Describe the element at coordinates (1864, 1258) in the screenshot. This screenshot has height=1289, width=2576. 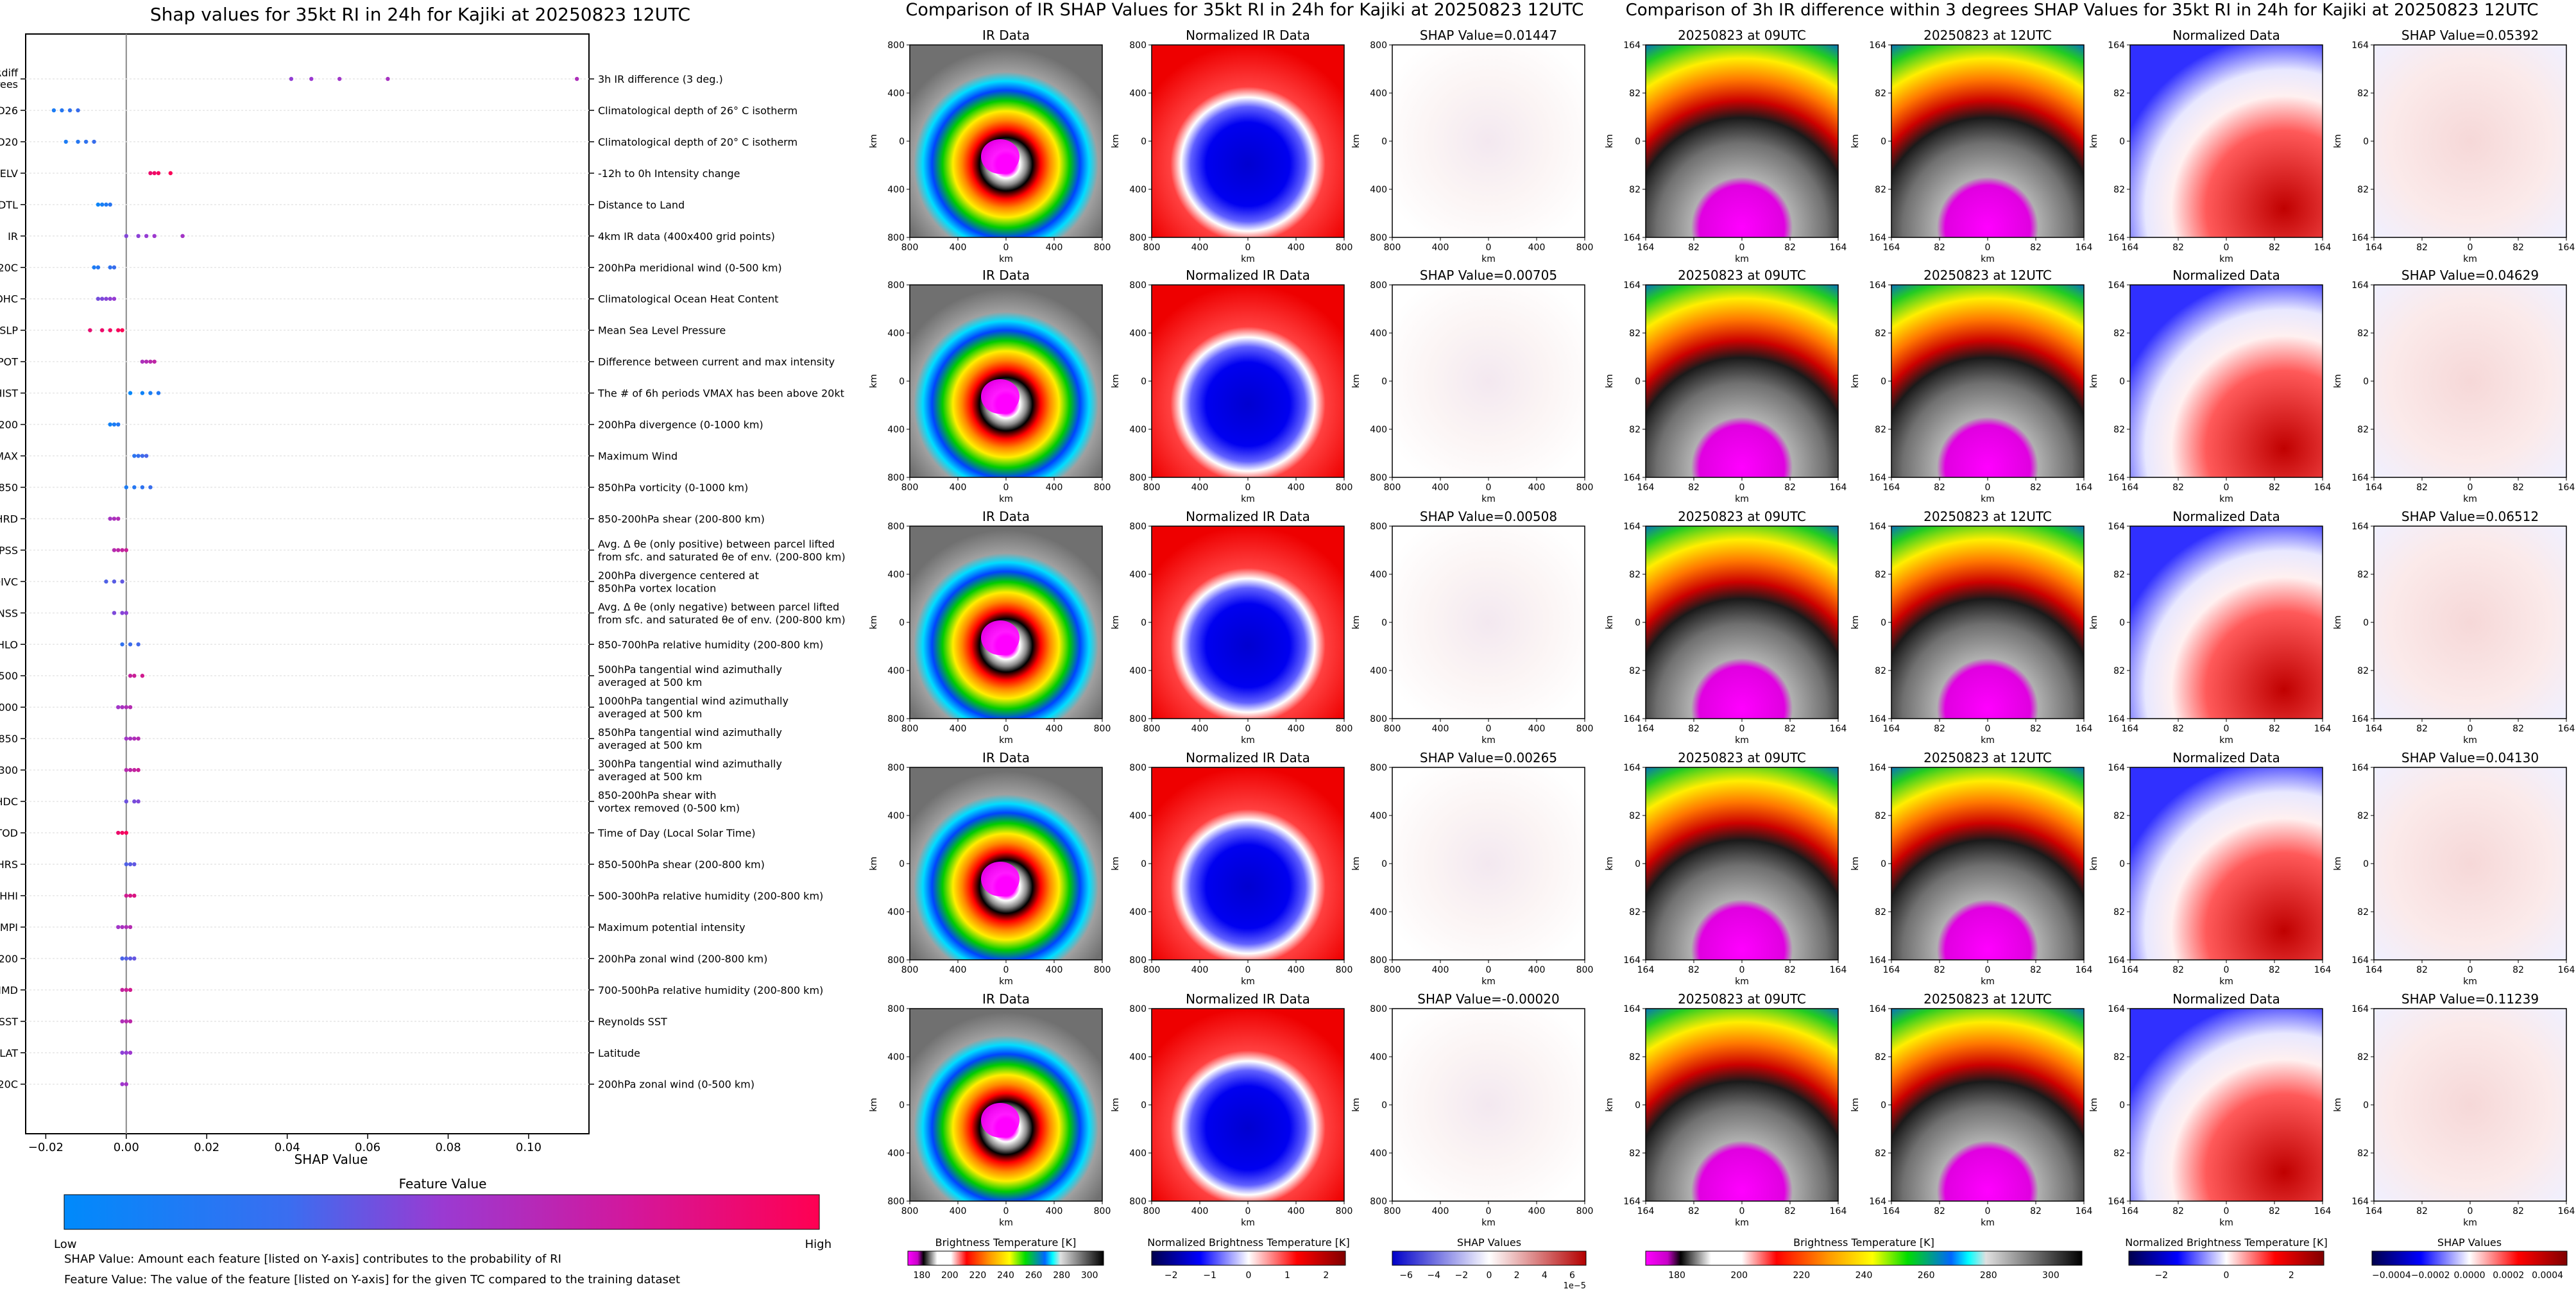
I see `colorbar-gradient` at that location.